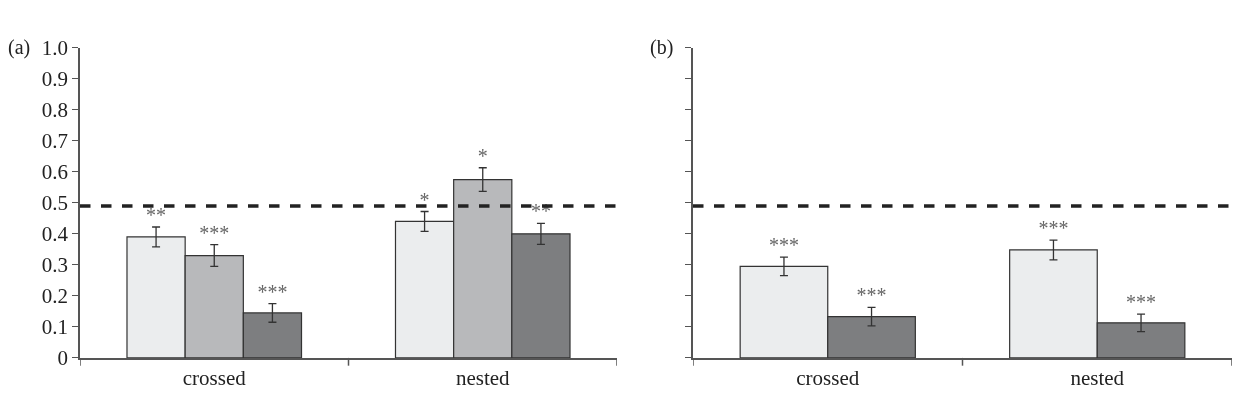  I want to click on chart-title: (a), so click(19, 47).